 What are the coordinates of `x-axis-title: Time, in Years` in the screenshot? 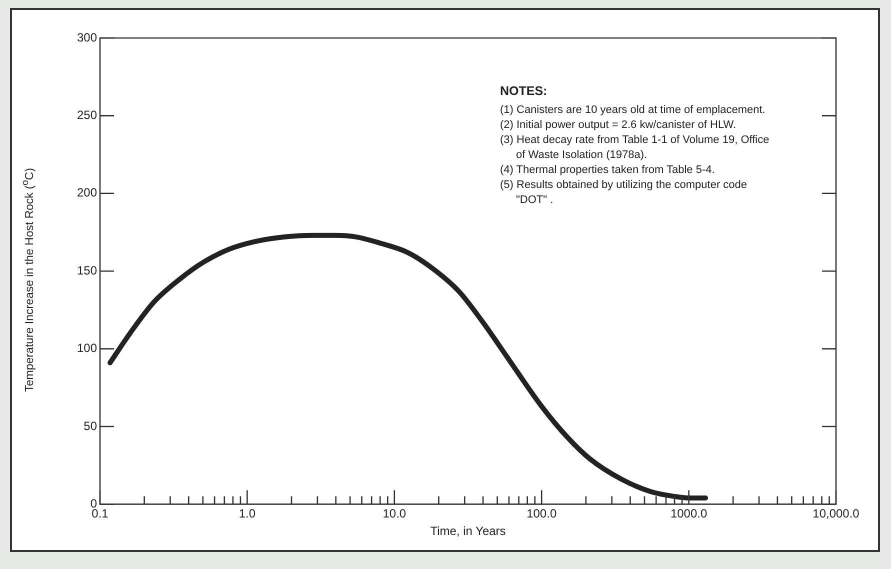 It's located at (468, 531).